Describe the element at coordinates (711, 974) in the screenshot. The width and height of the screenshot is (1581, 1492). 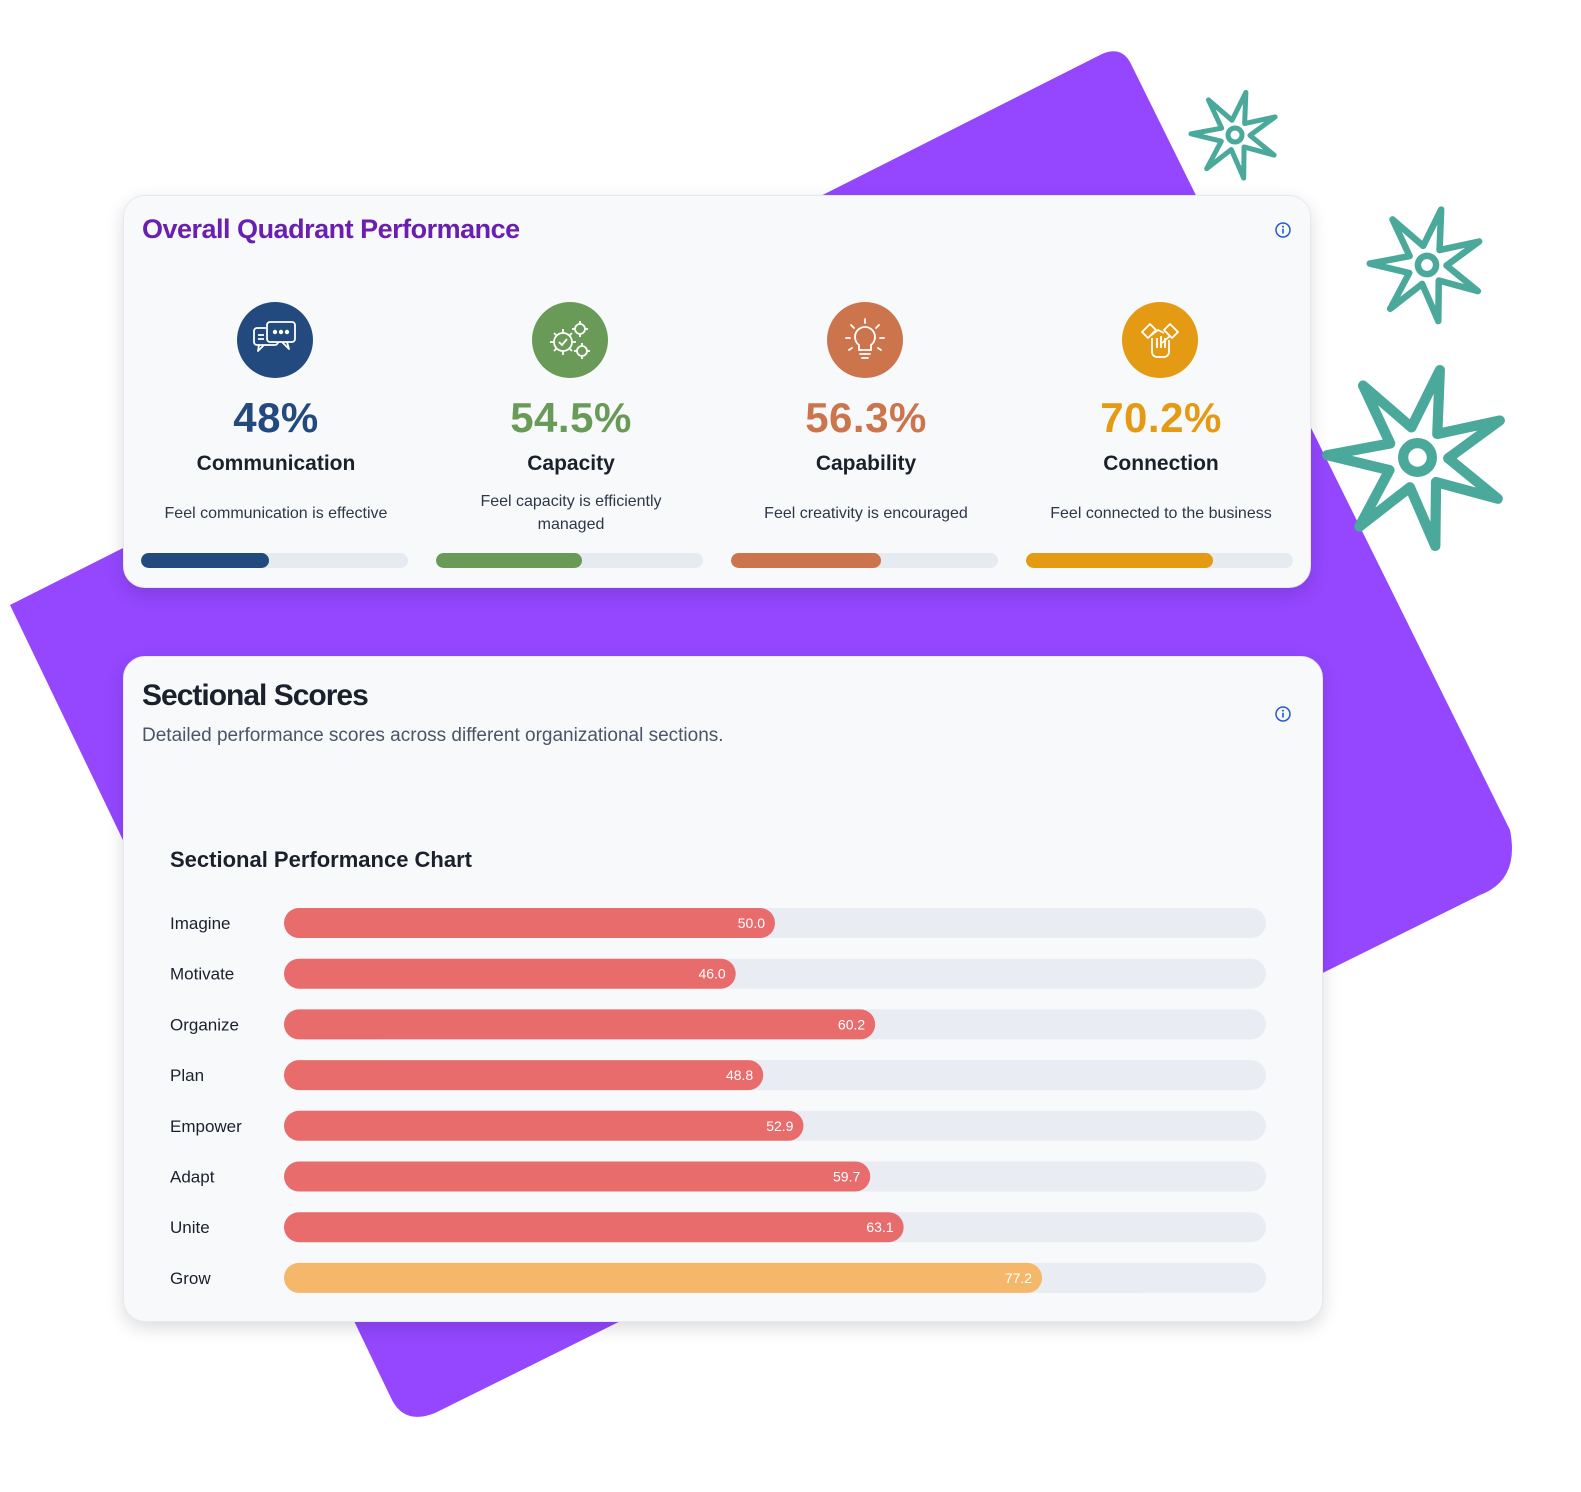
I see `bar-value-label: 46.0` at that location.